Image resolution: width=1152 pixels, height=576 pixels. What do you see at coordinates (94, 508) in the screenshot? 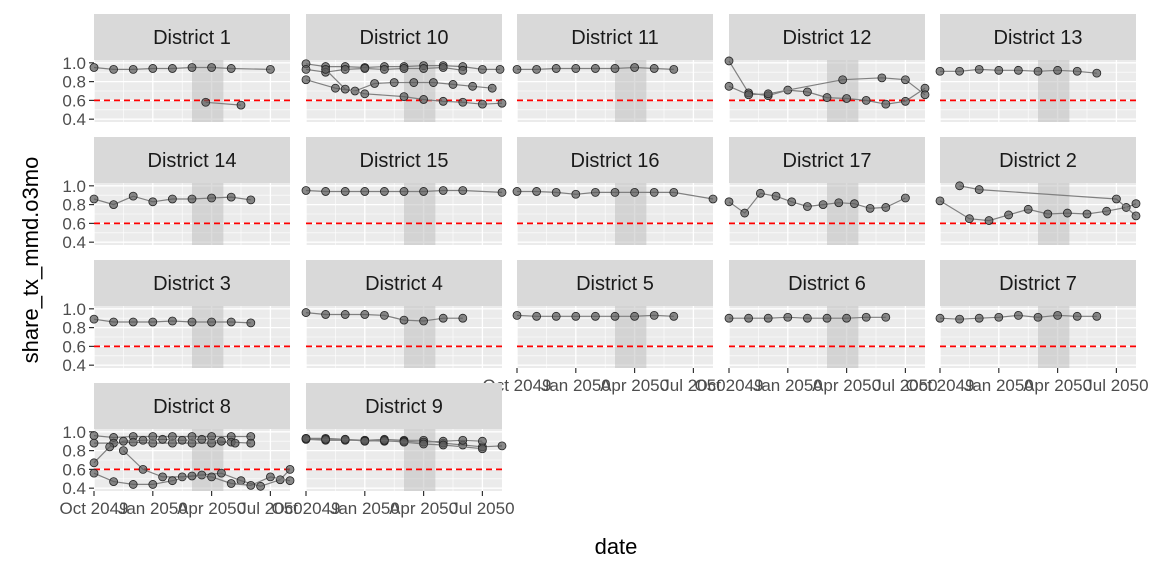
I see `x-tick-label: Oct 2049` at bounding box center [94, 508].